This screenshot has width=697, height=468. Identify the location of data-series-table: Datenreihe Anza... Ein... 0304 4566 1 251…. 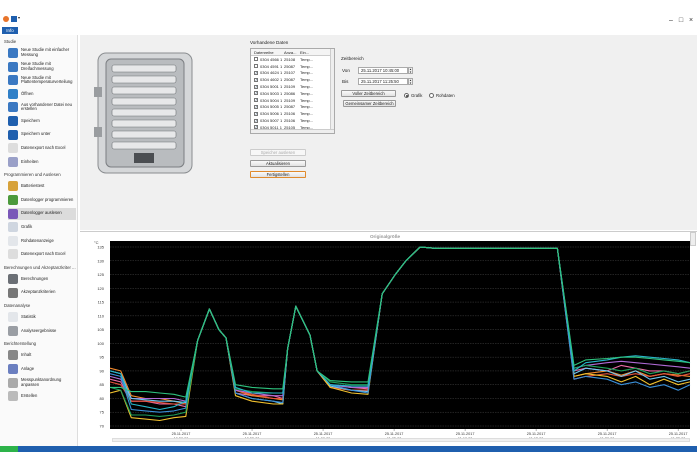
(292, 91).